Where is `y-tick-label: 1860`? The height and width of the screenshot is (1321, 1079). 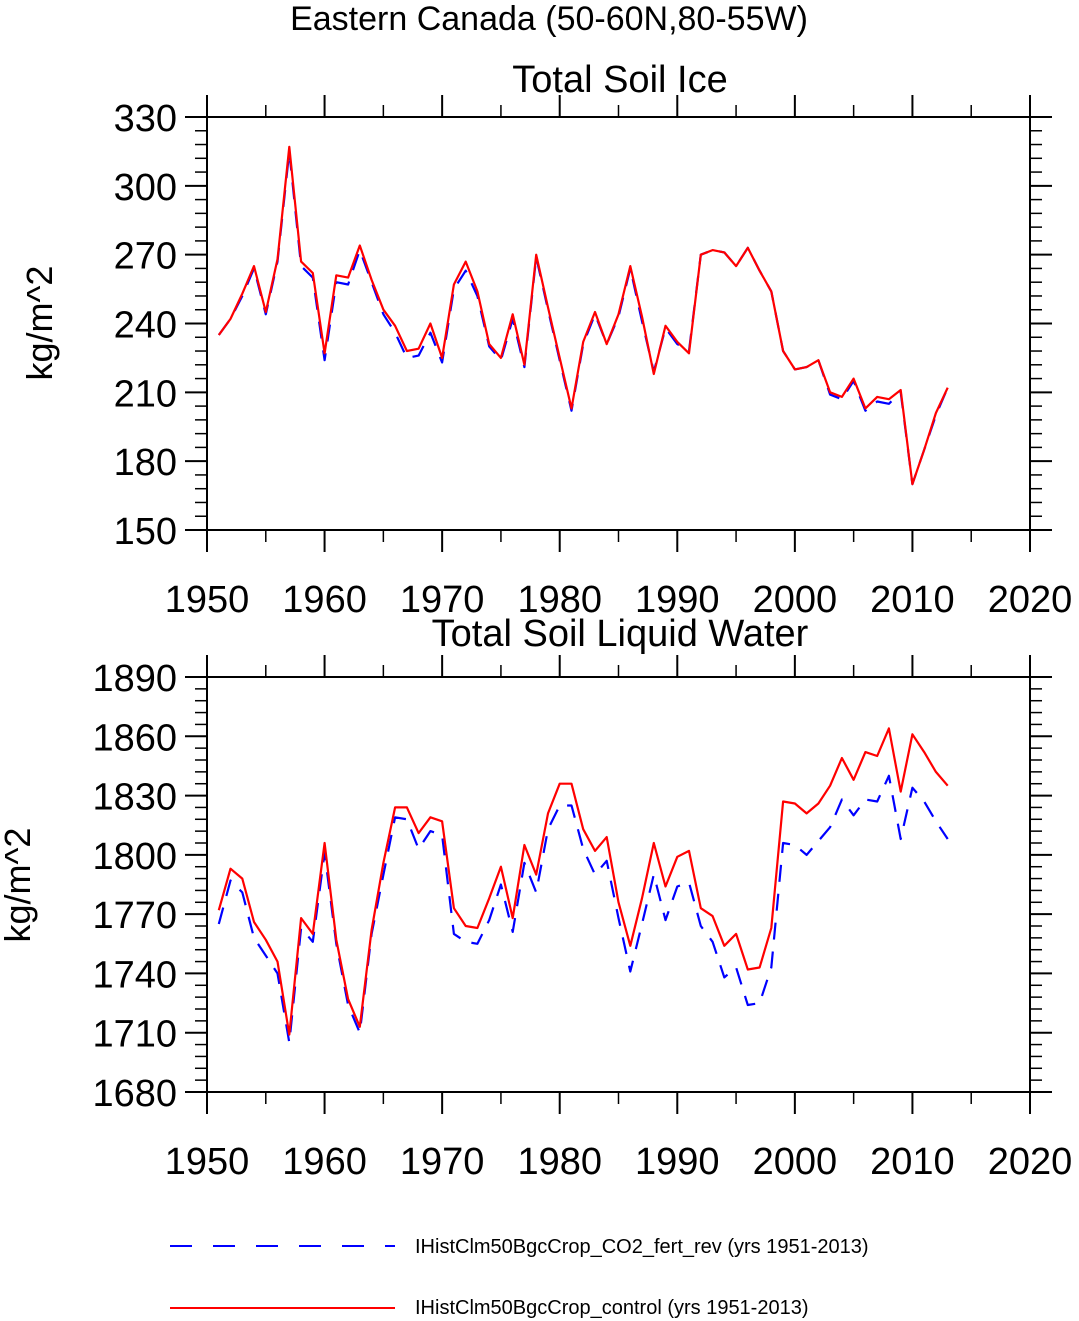
y-tick-label: 1860 is located at coordinates (134, 738).